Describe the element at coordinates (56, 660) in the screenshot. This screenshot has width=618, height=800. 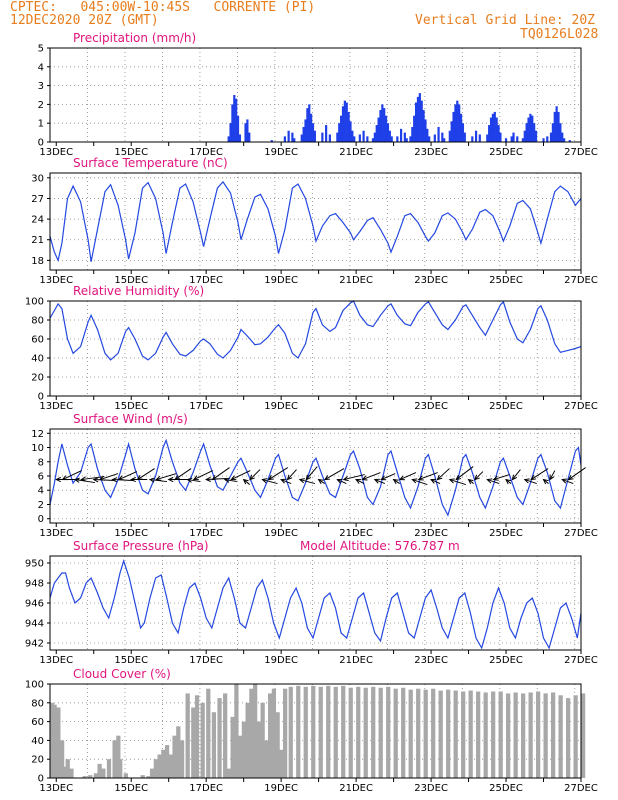
I see `x-tick-label: 13DEC` at that location.